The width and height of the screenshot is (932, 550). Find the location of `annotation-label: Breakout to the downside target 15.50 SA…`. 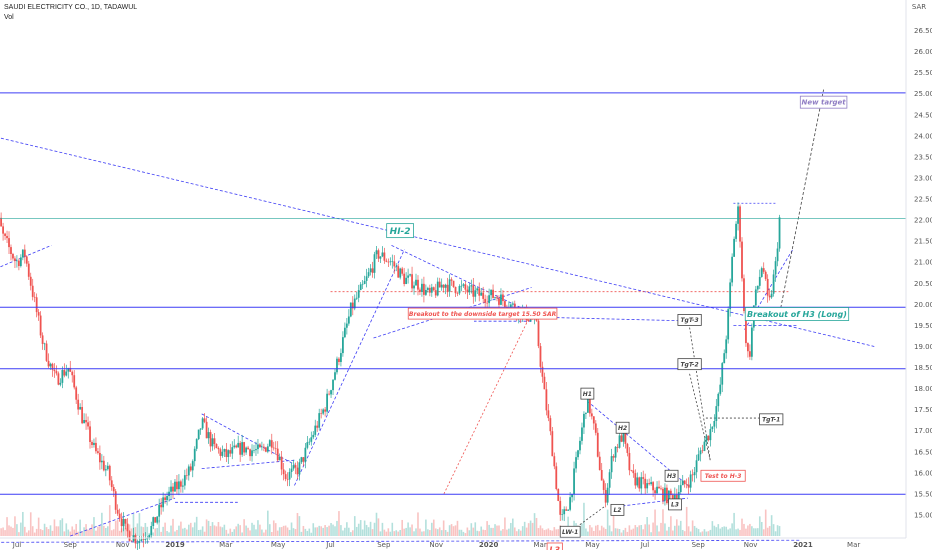

annotation-label: Breakout to the downside target 15.50 SA… is located at coordinates (483, 314).